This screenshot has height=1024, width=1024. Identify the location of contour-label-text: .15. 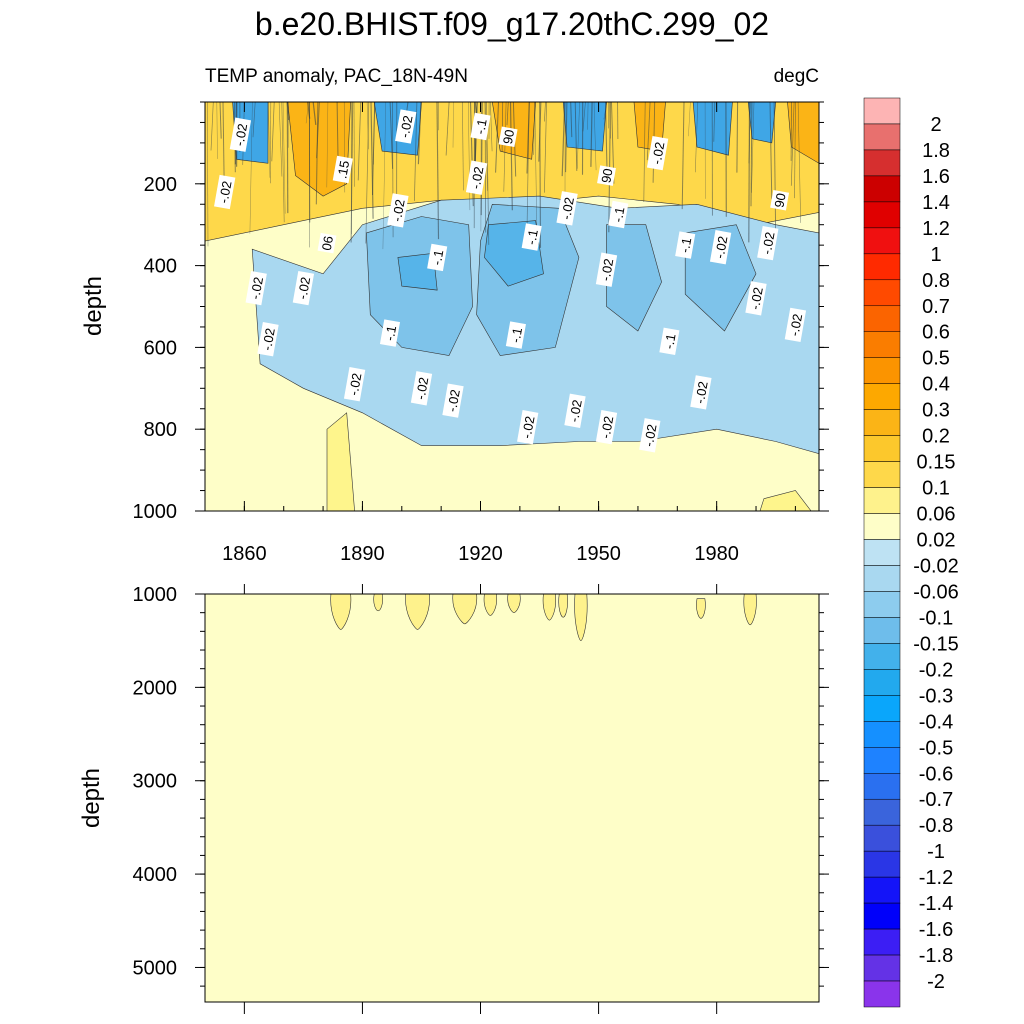
(343, 169).